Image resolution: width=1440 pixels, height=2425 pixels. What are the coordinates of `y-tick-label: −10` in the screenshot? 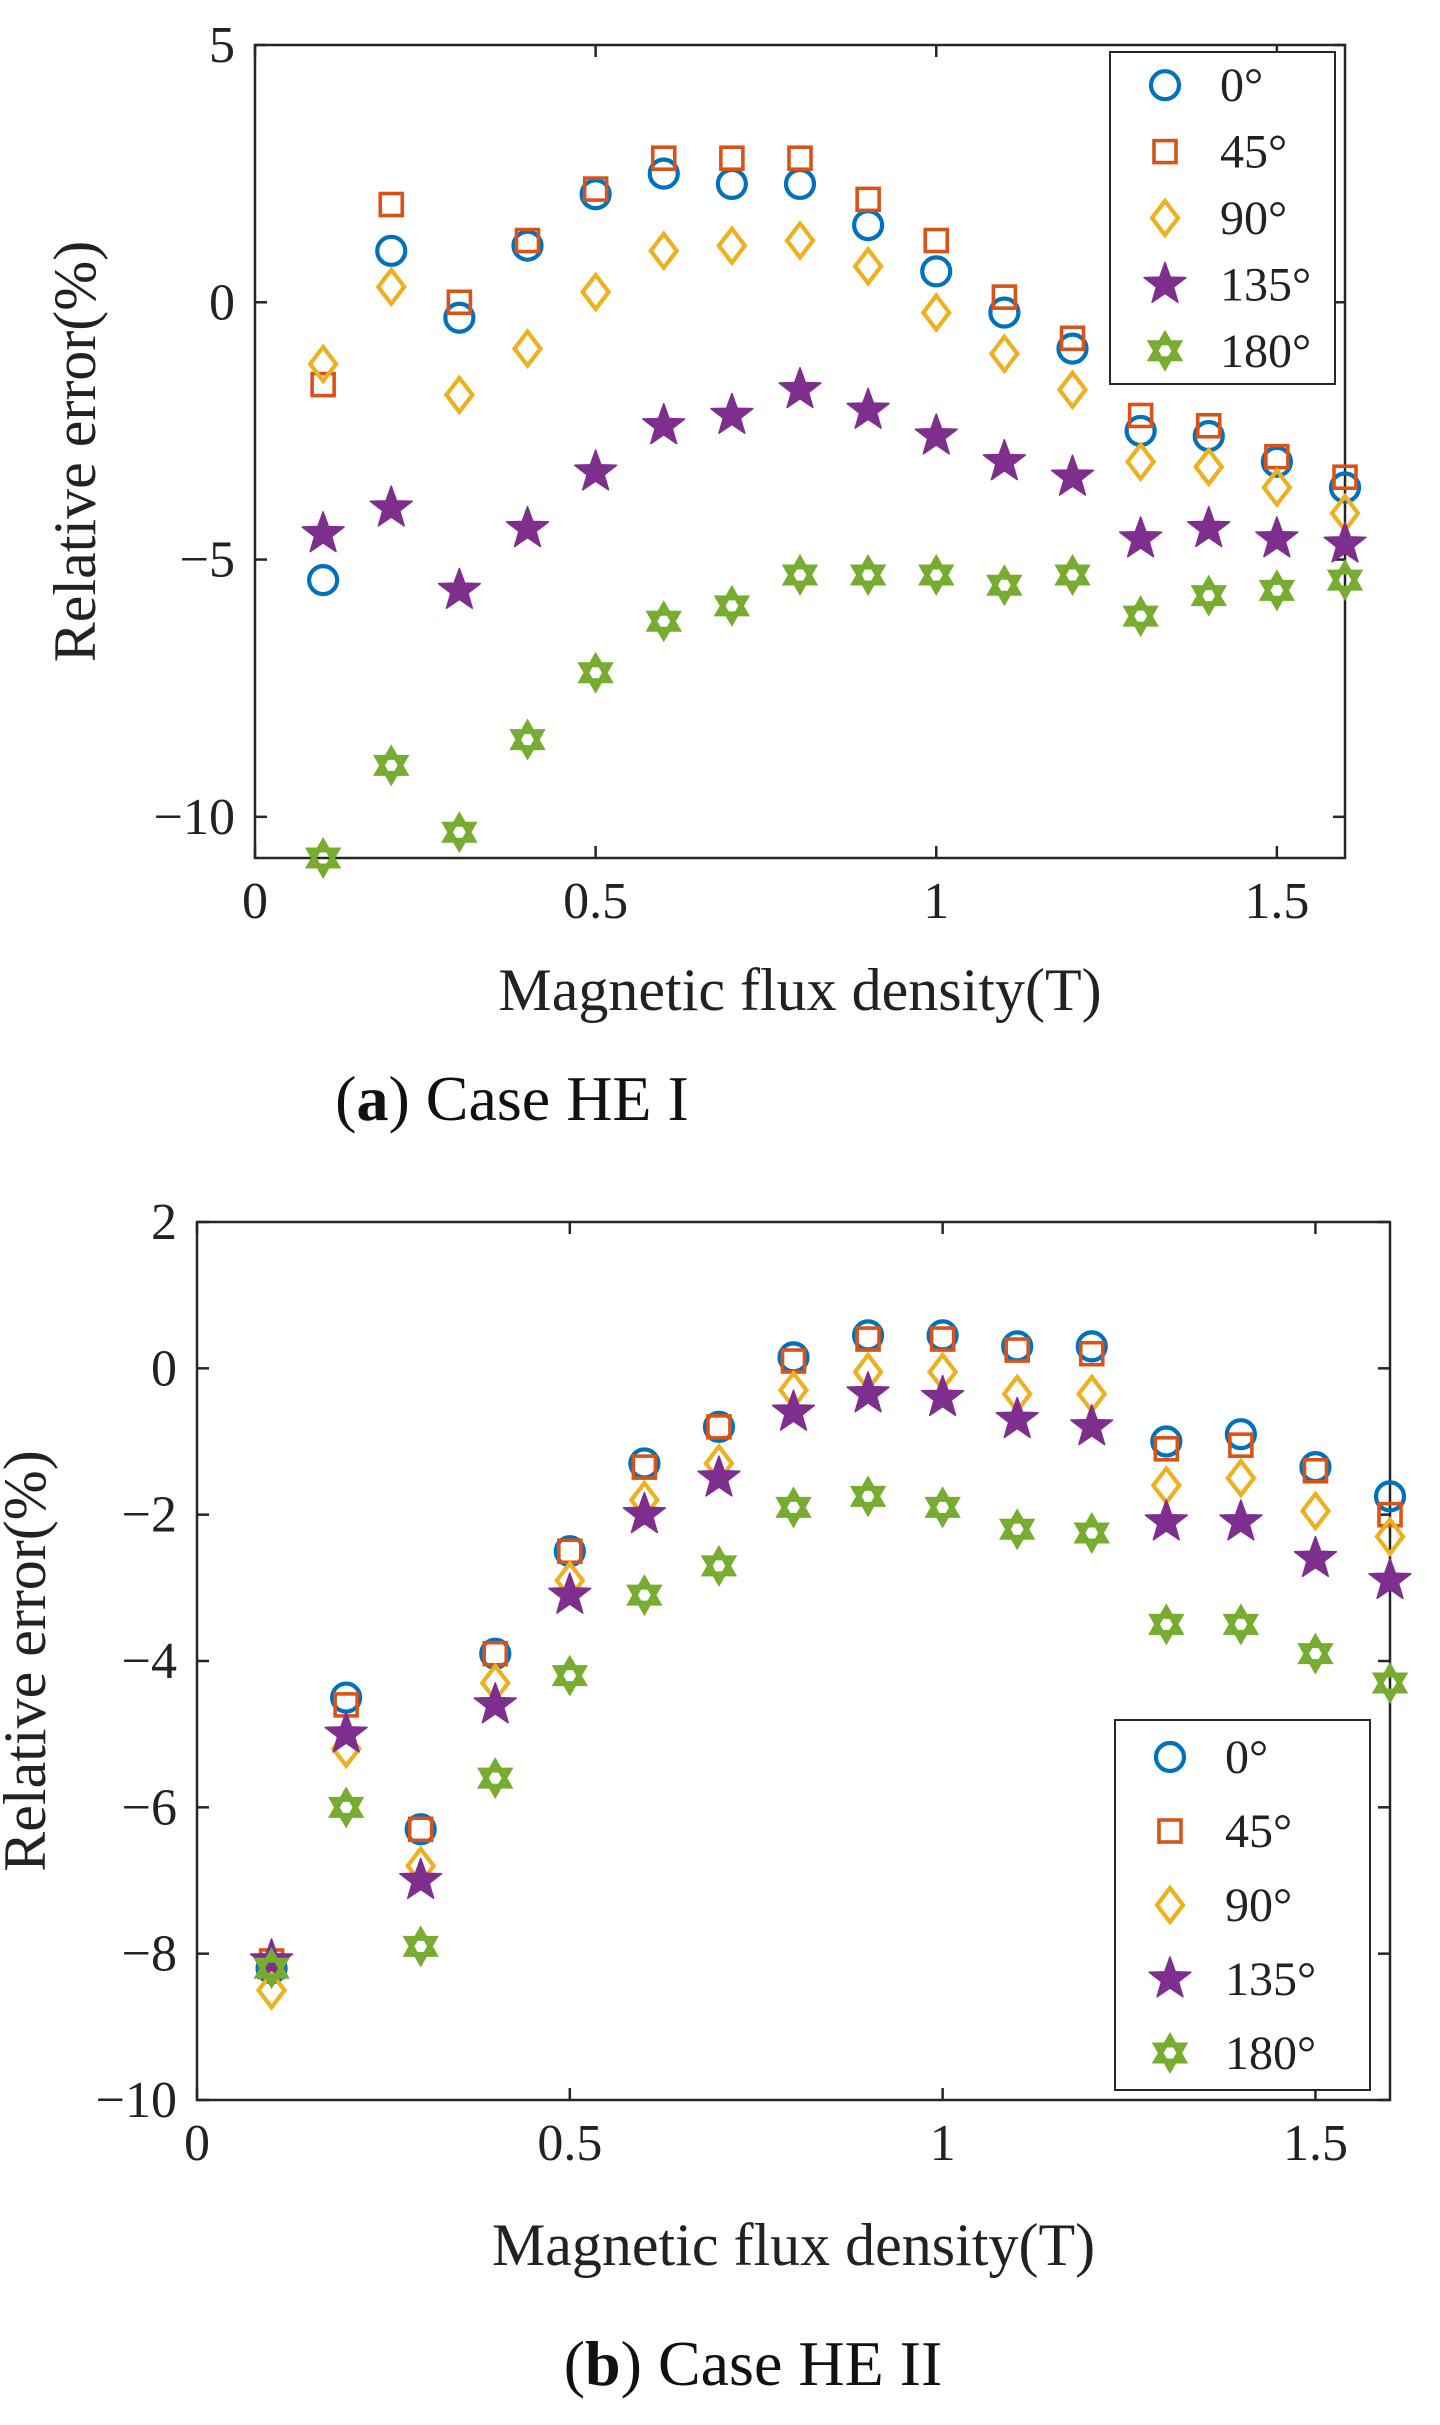 It's located at (194, 817).